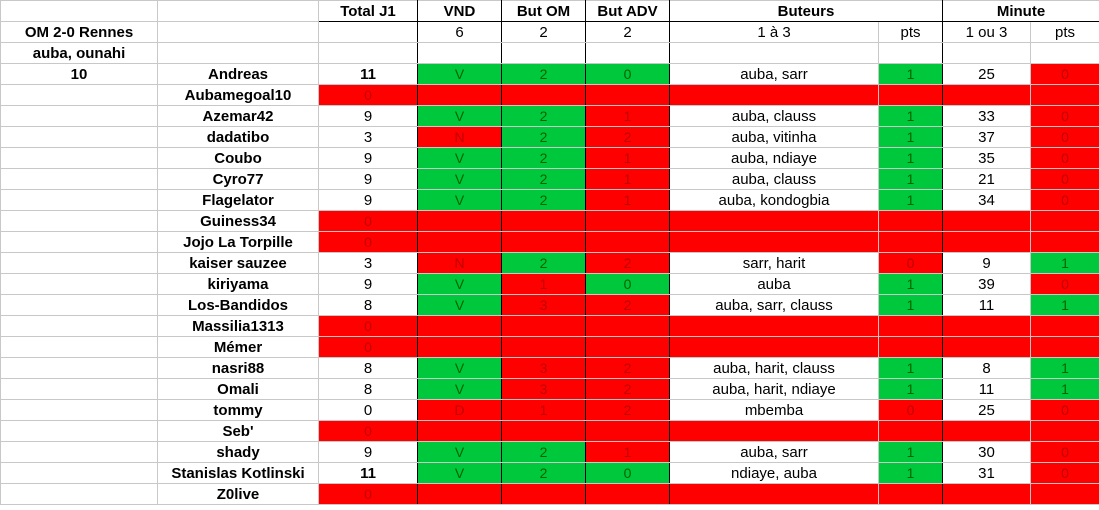  What do you see at coordinates (774, 410) in the screenshot?
I see `buteurs-cell: mbemba` at bounding box center [774, 410].